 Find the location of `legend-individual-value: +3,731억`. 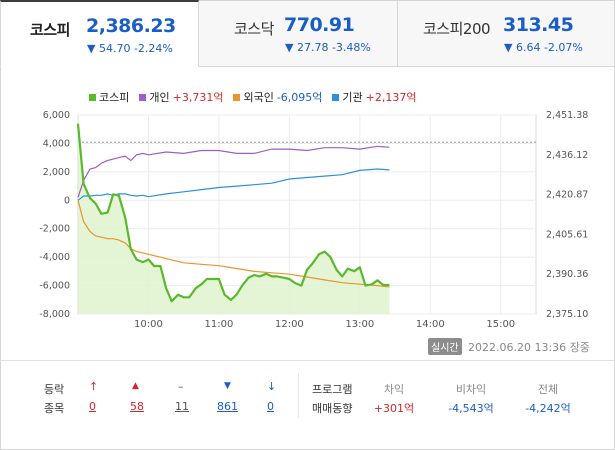

legend-individual-value: +3,731억 is located at coordinates (198, 97).